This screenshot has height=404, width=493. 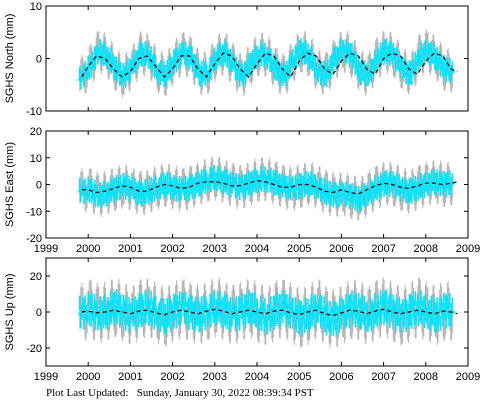 I want to click on x-tick-label: 2009, so click(x=468, y=249).